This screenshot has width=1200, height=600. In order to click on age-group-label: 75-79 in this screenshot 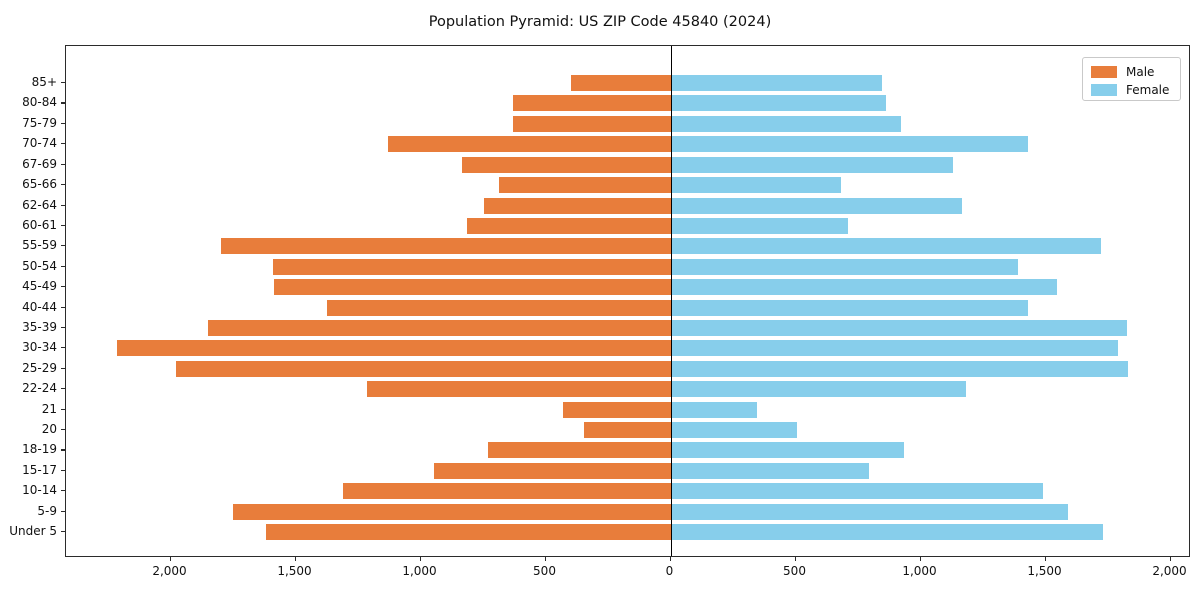, I will do `click(39, 122)`.